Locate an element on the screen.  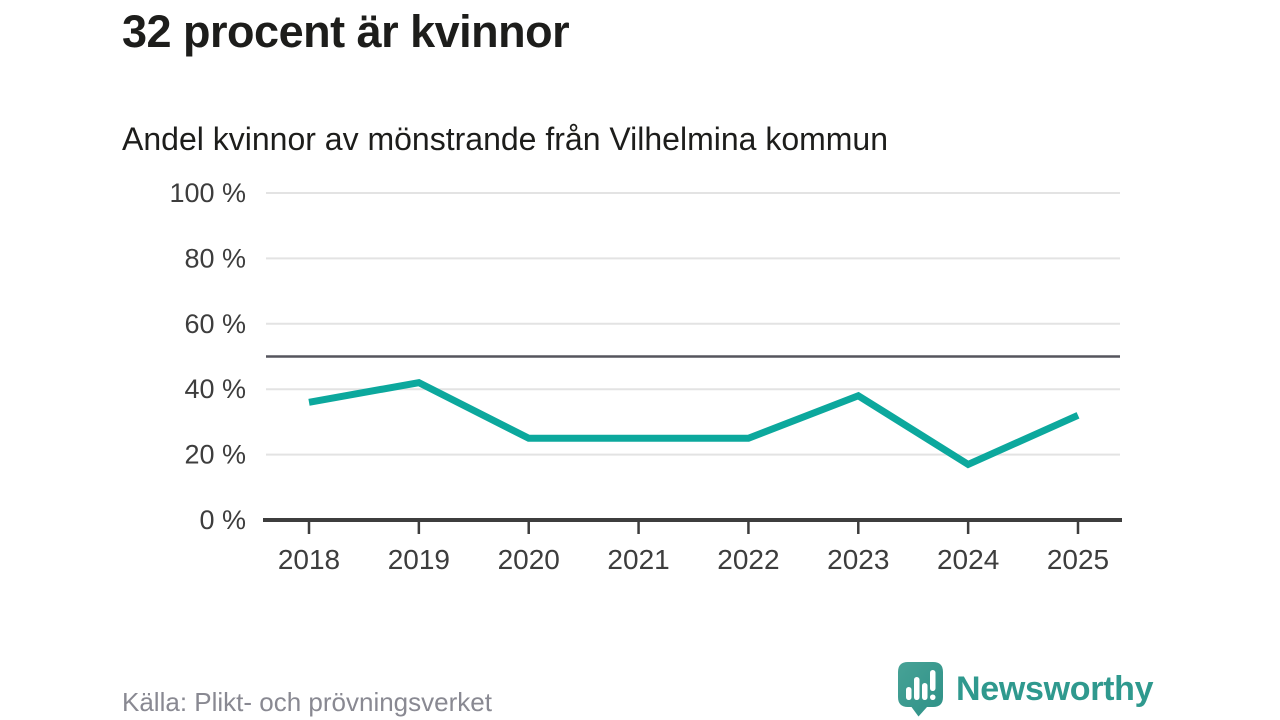
y-tick-label: 40 % is located at coordinates (215, 389).